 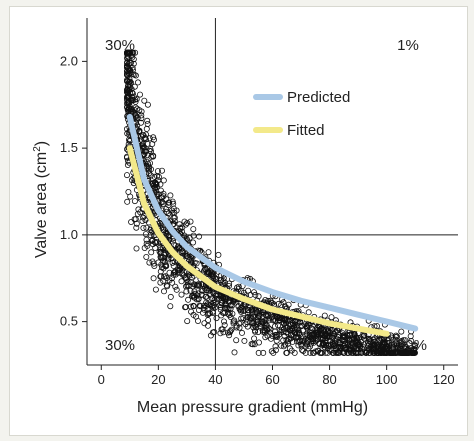 I want to click on quadrant-label-bottom-right: 39%, so click(x=412, y=345).